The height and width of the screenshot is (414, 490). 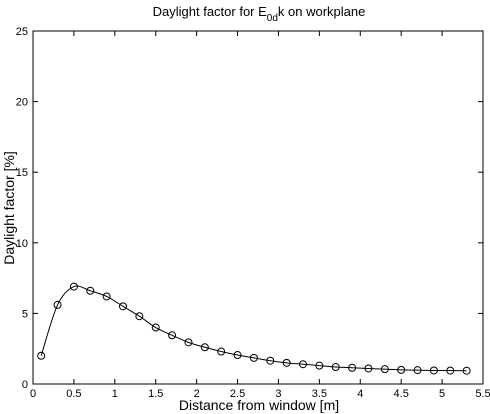 I want to click on chart-title: Daylight factor for E0dk on workplane, so click(x=259, y=14).